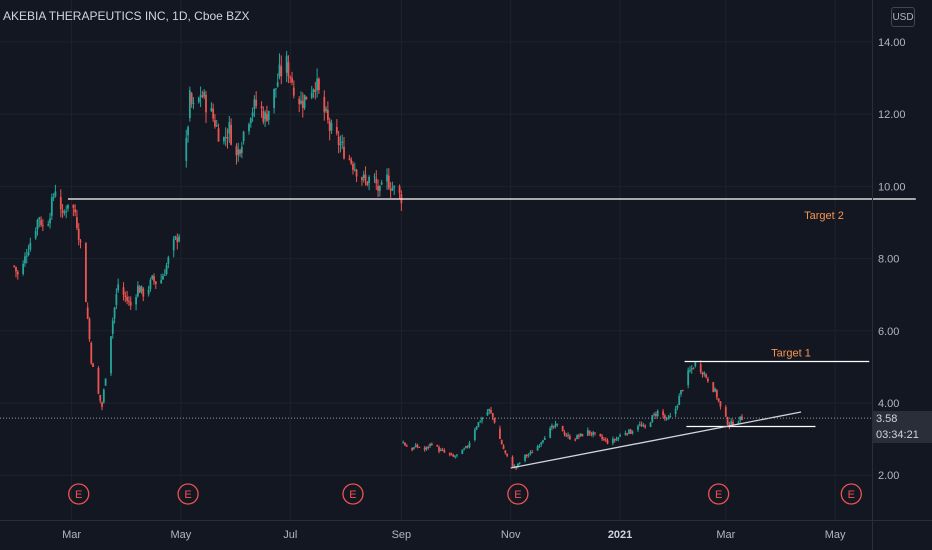 The width and height of the screenshot is (932, 550). I want to click on earnings-circle, so click(518, 494).